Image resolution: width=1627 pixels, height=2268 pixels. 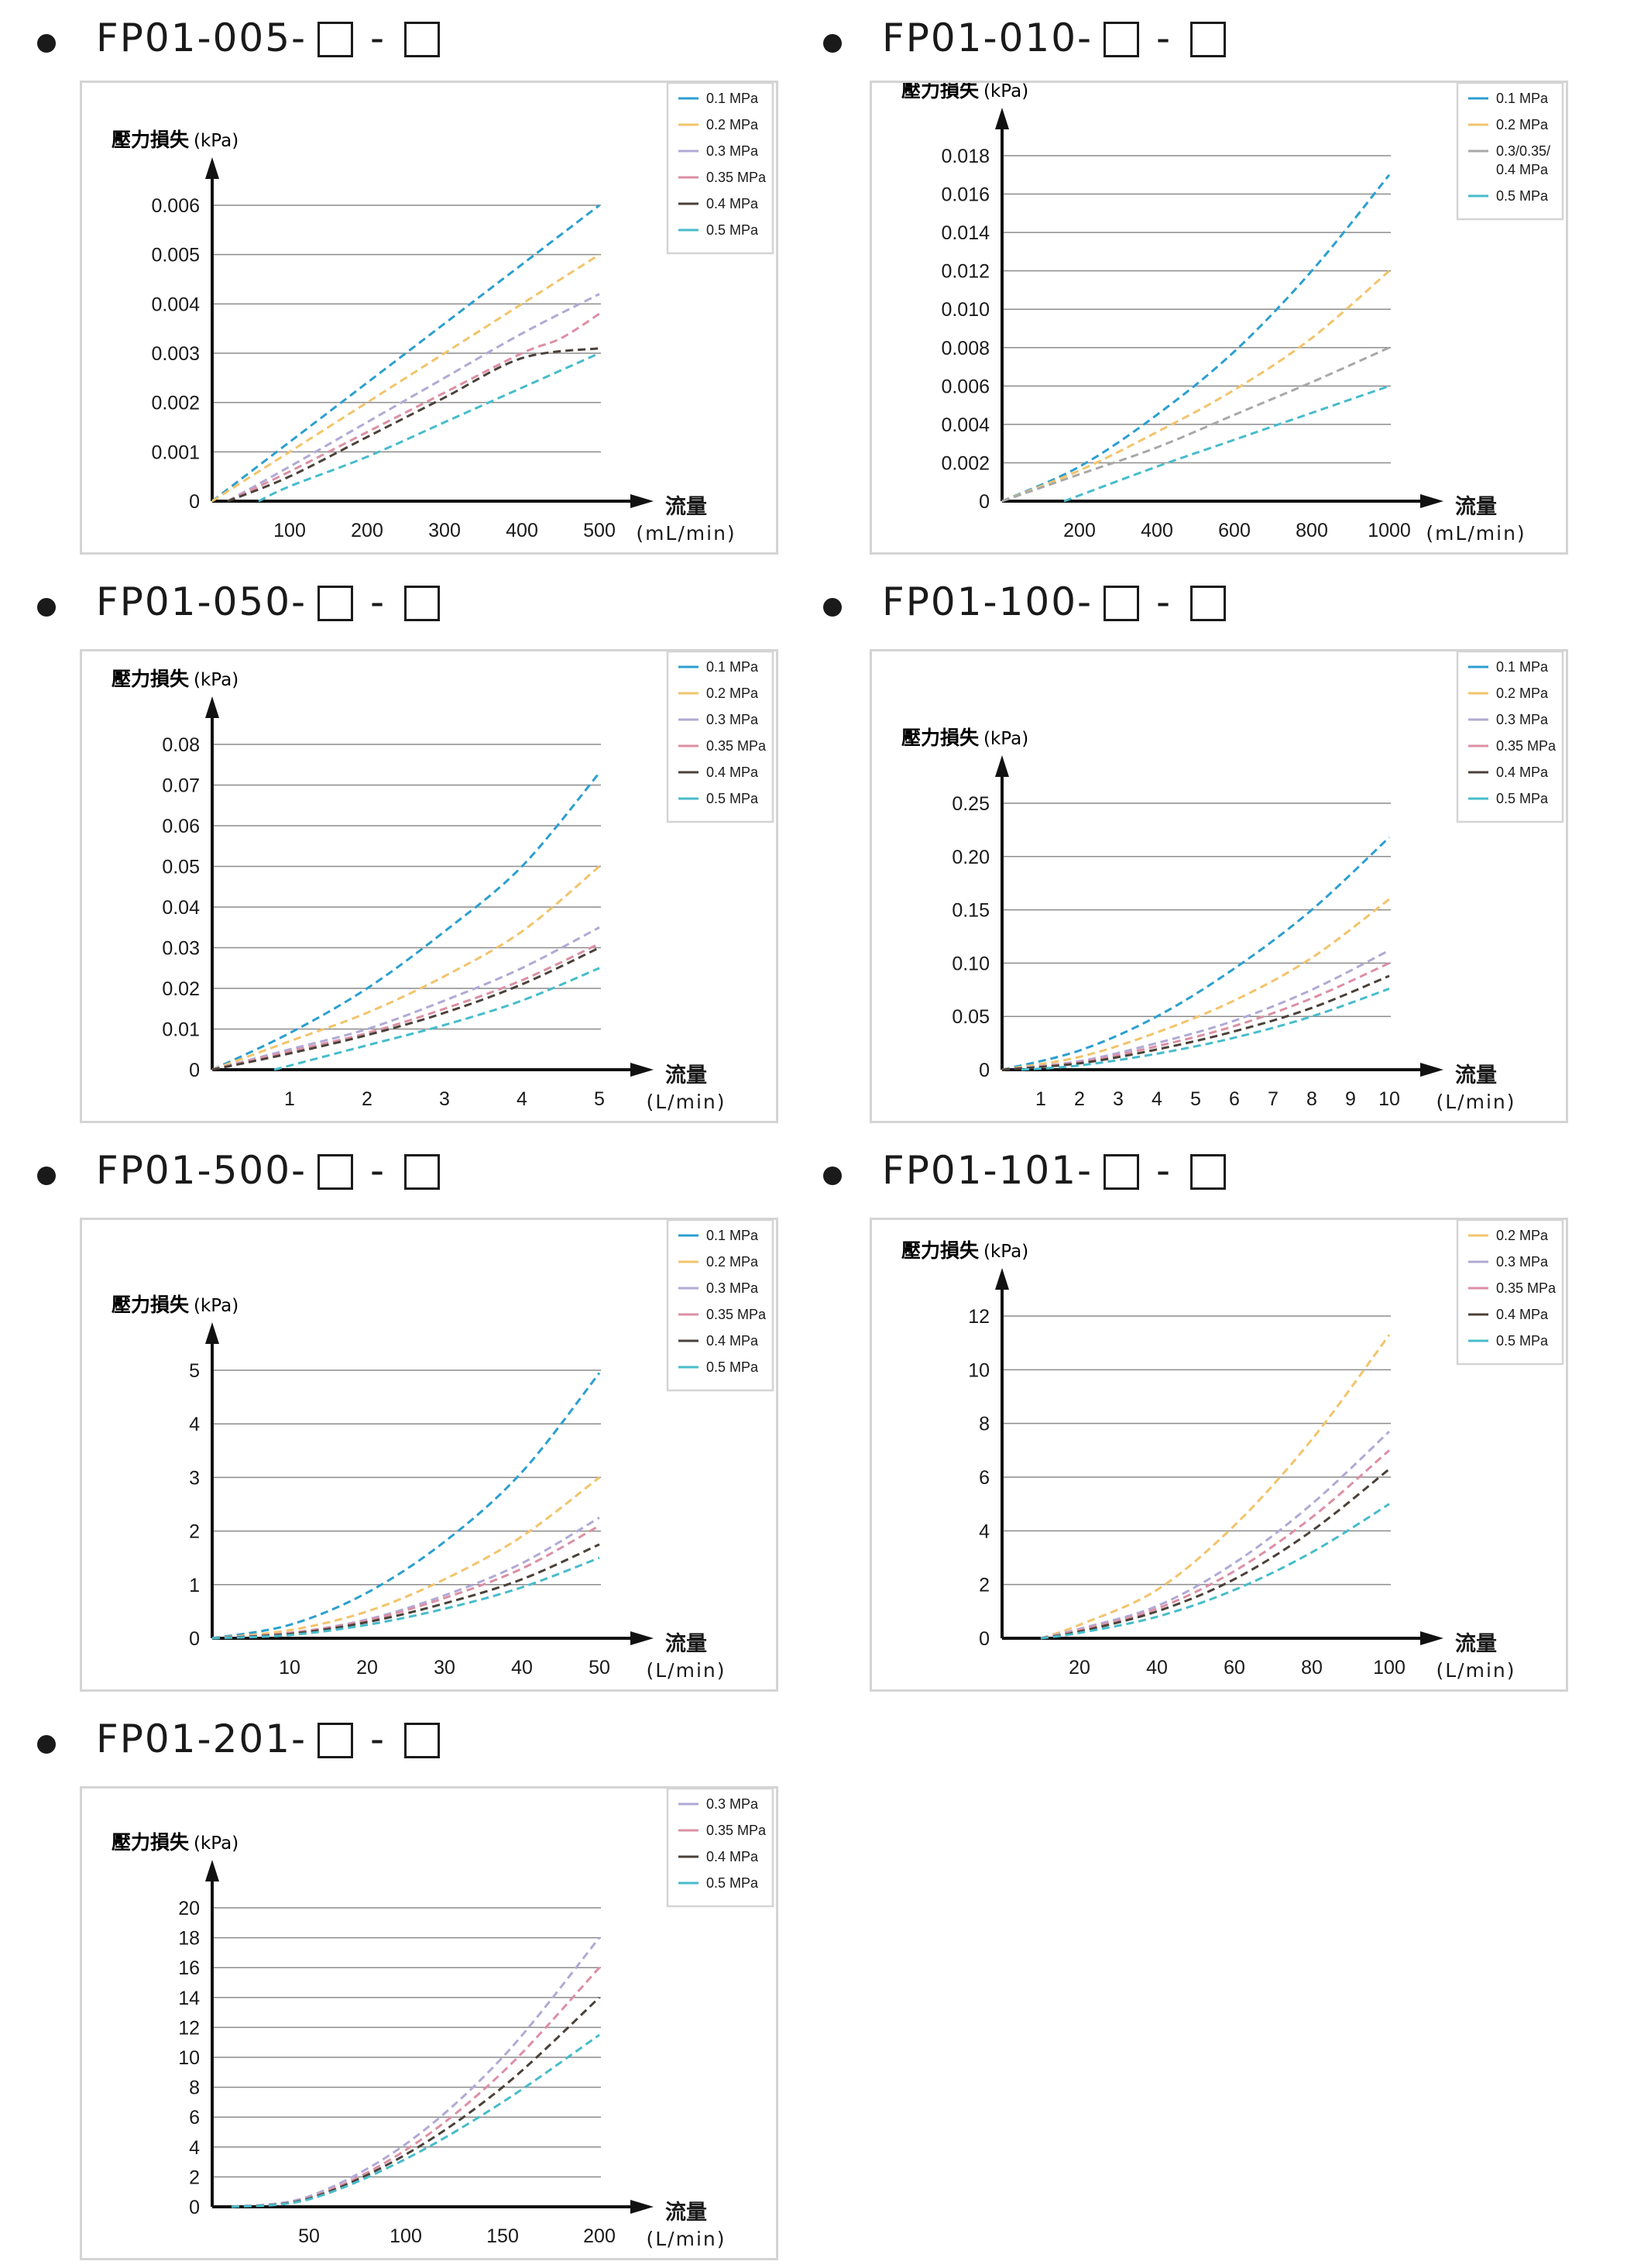 I want to click on y-tick-label: 0, so click(x=984, y=1070).